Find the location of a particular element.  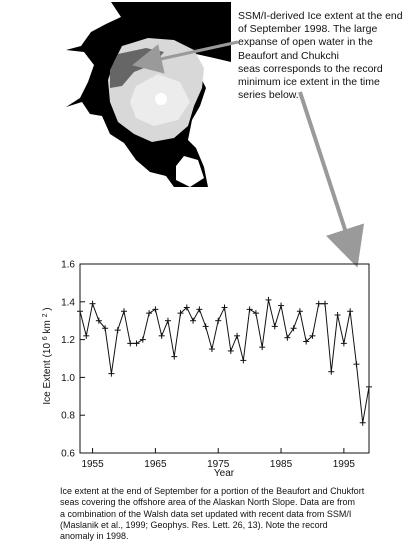

map-arrow is located at coordinates (185, 57).